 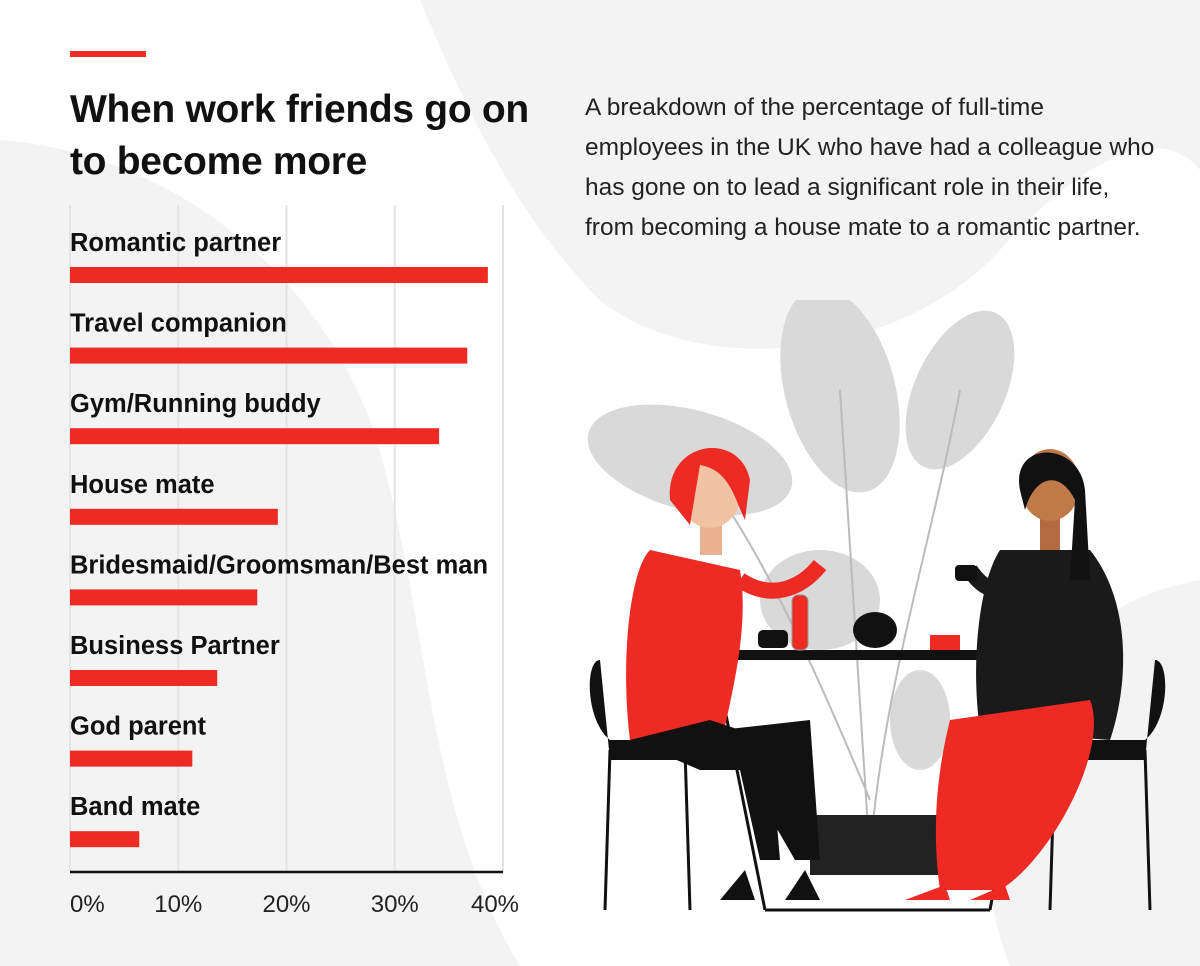 I want to click on category-label: Romantic partner, so click(x=175, y=243).